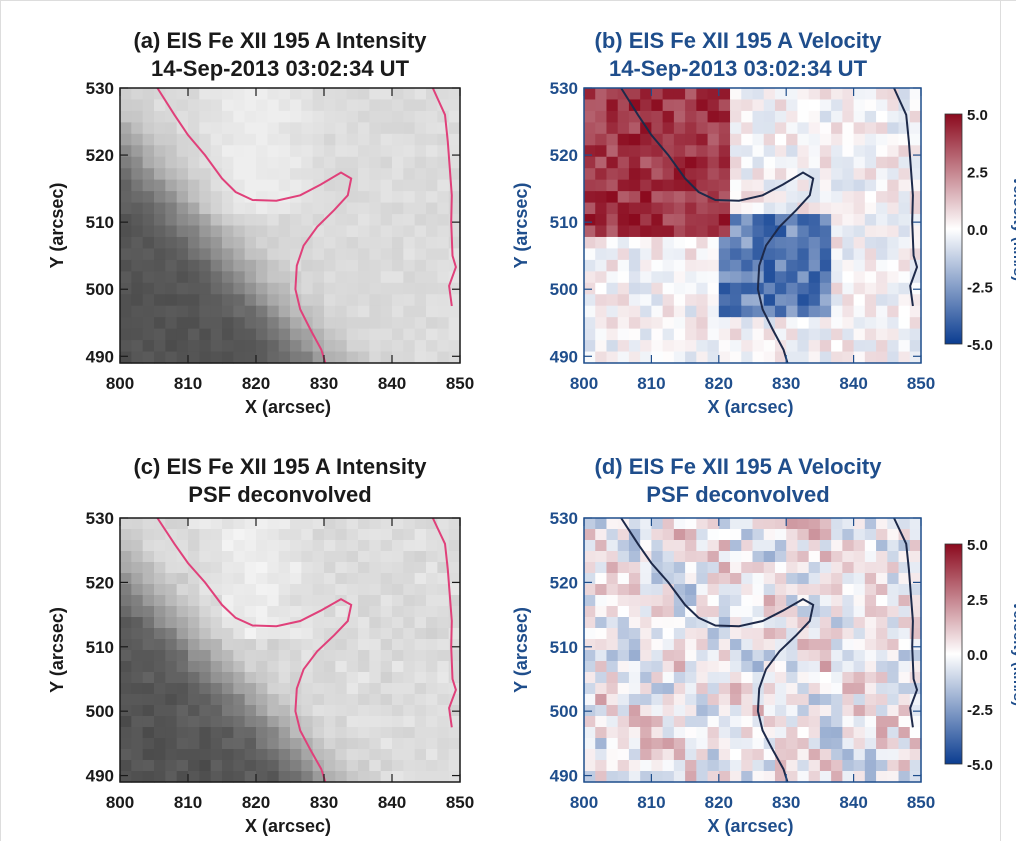 Image resolution: width=1016 pixels, height=841 pixels. I want to click on colorbar-tick-label: 0.0, so click(977, 655).